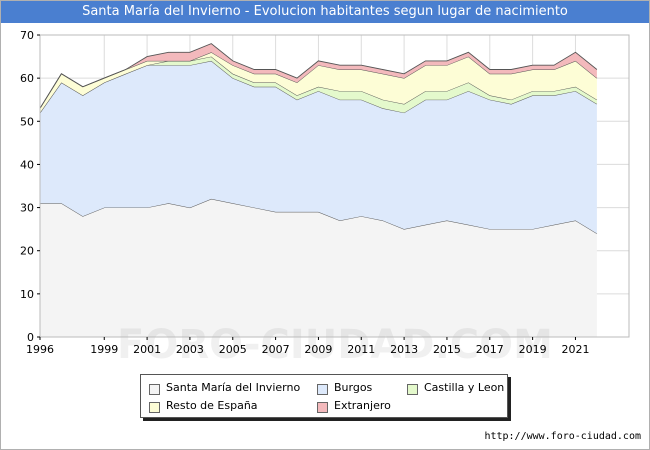 This screenshot has height=450, width=650. What do you see at coordinates (212, 405) in the screenshot?
I see `legend-label: Resto de España` at bounding box center [212, 405].